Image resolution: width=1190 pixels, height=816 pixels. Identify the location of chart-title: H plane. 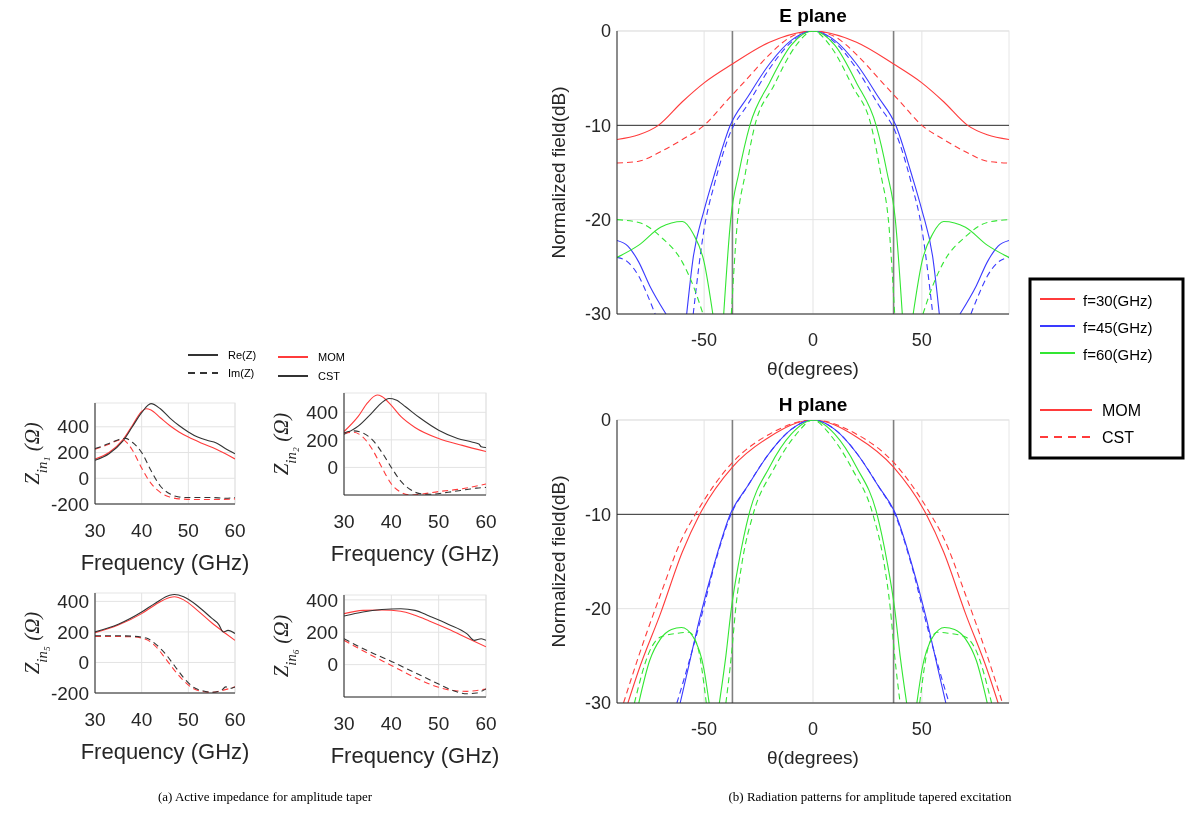
(813, 404).